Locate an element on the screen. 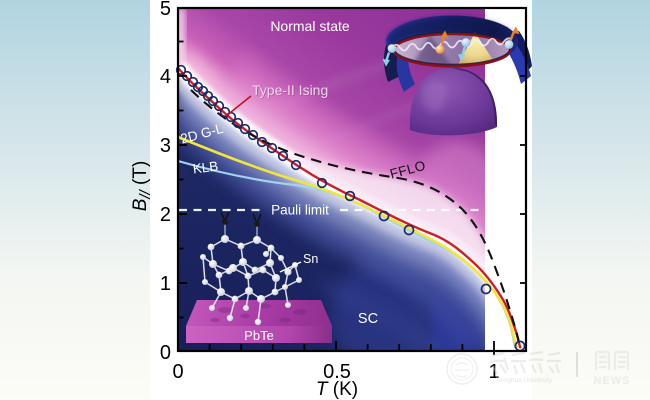 This screenshot has width=650, height=400. svg-text: 0.5 is located at coordinates (337, 372).